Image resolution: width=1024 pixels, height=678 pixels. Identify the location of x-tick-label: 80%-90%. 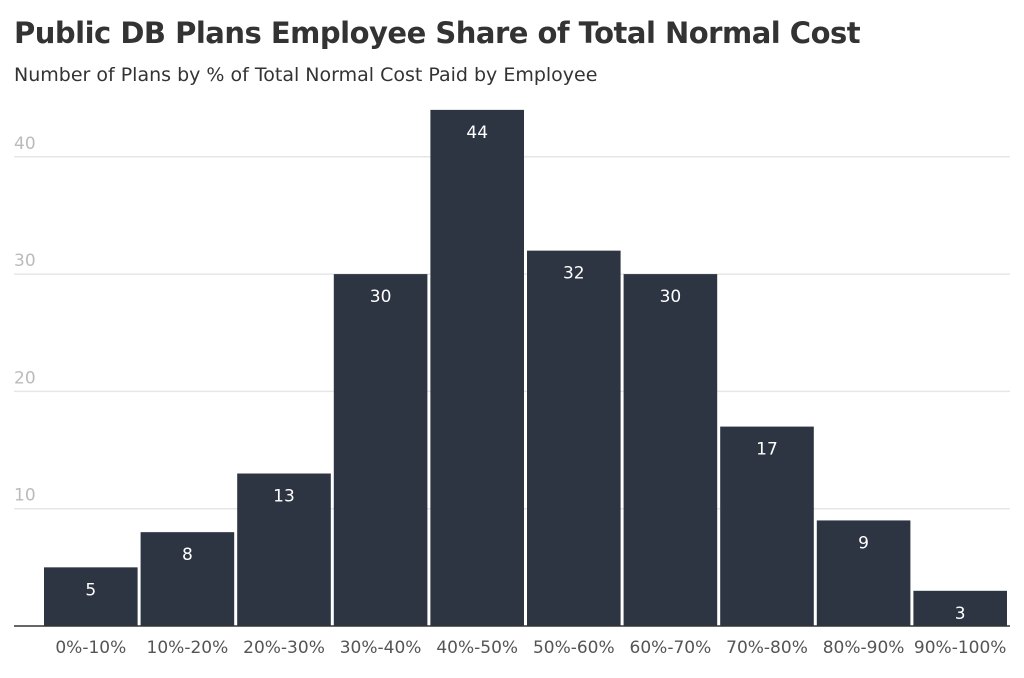
(864, 648).